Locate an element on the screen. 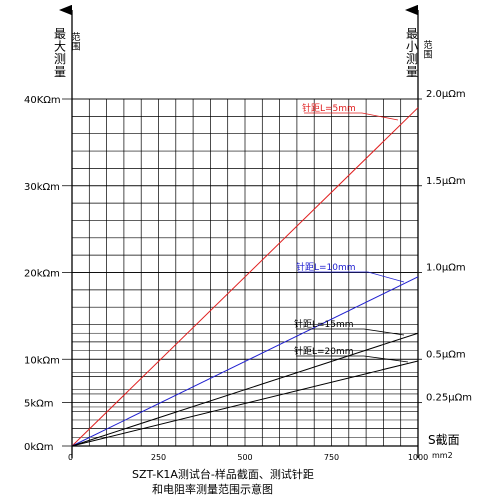 This screenshot has height=500, width=492. y-axis-left-label: 最大测量 is located at coordinates (60, 53).